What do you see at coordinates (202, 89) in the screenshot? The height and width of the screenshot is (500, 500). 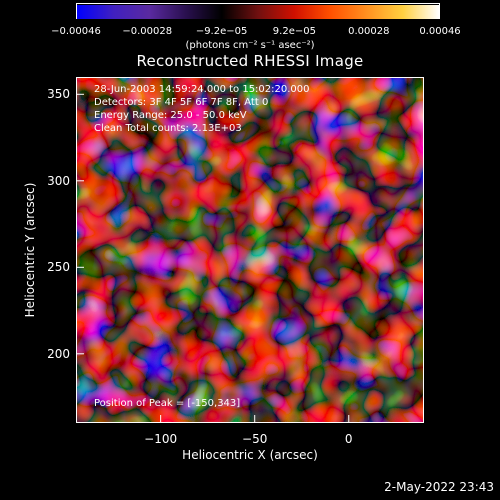 I see `annotation-time-range: 28-Jun-2003 14:59:24.000 to 15:02:20.000` at bounding box center [202, 89].